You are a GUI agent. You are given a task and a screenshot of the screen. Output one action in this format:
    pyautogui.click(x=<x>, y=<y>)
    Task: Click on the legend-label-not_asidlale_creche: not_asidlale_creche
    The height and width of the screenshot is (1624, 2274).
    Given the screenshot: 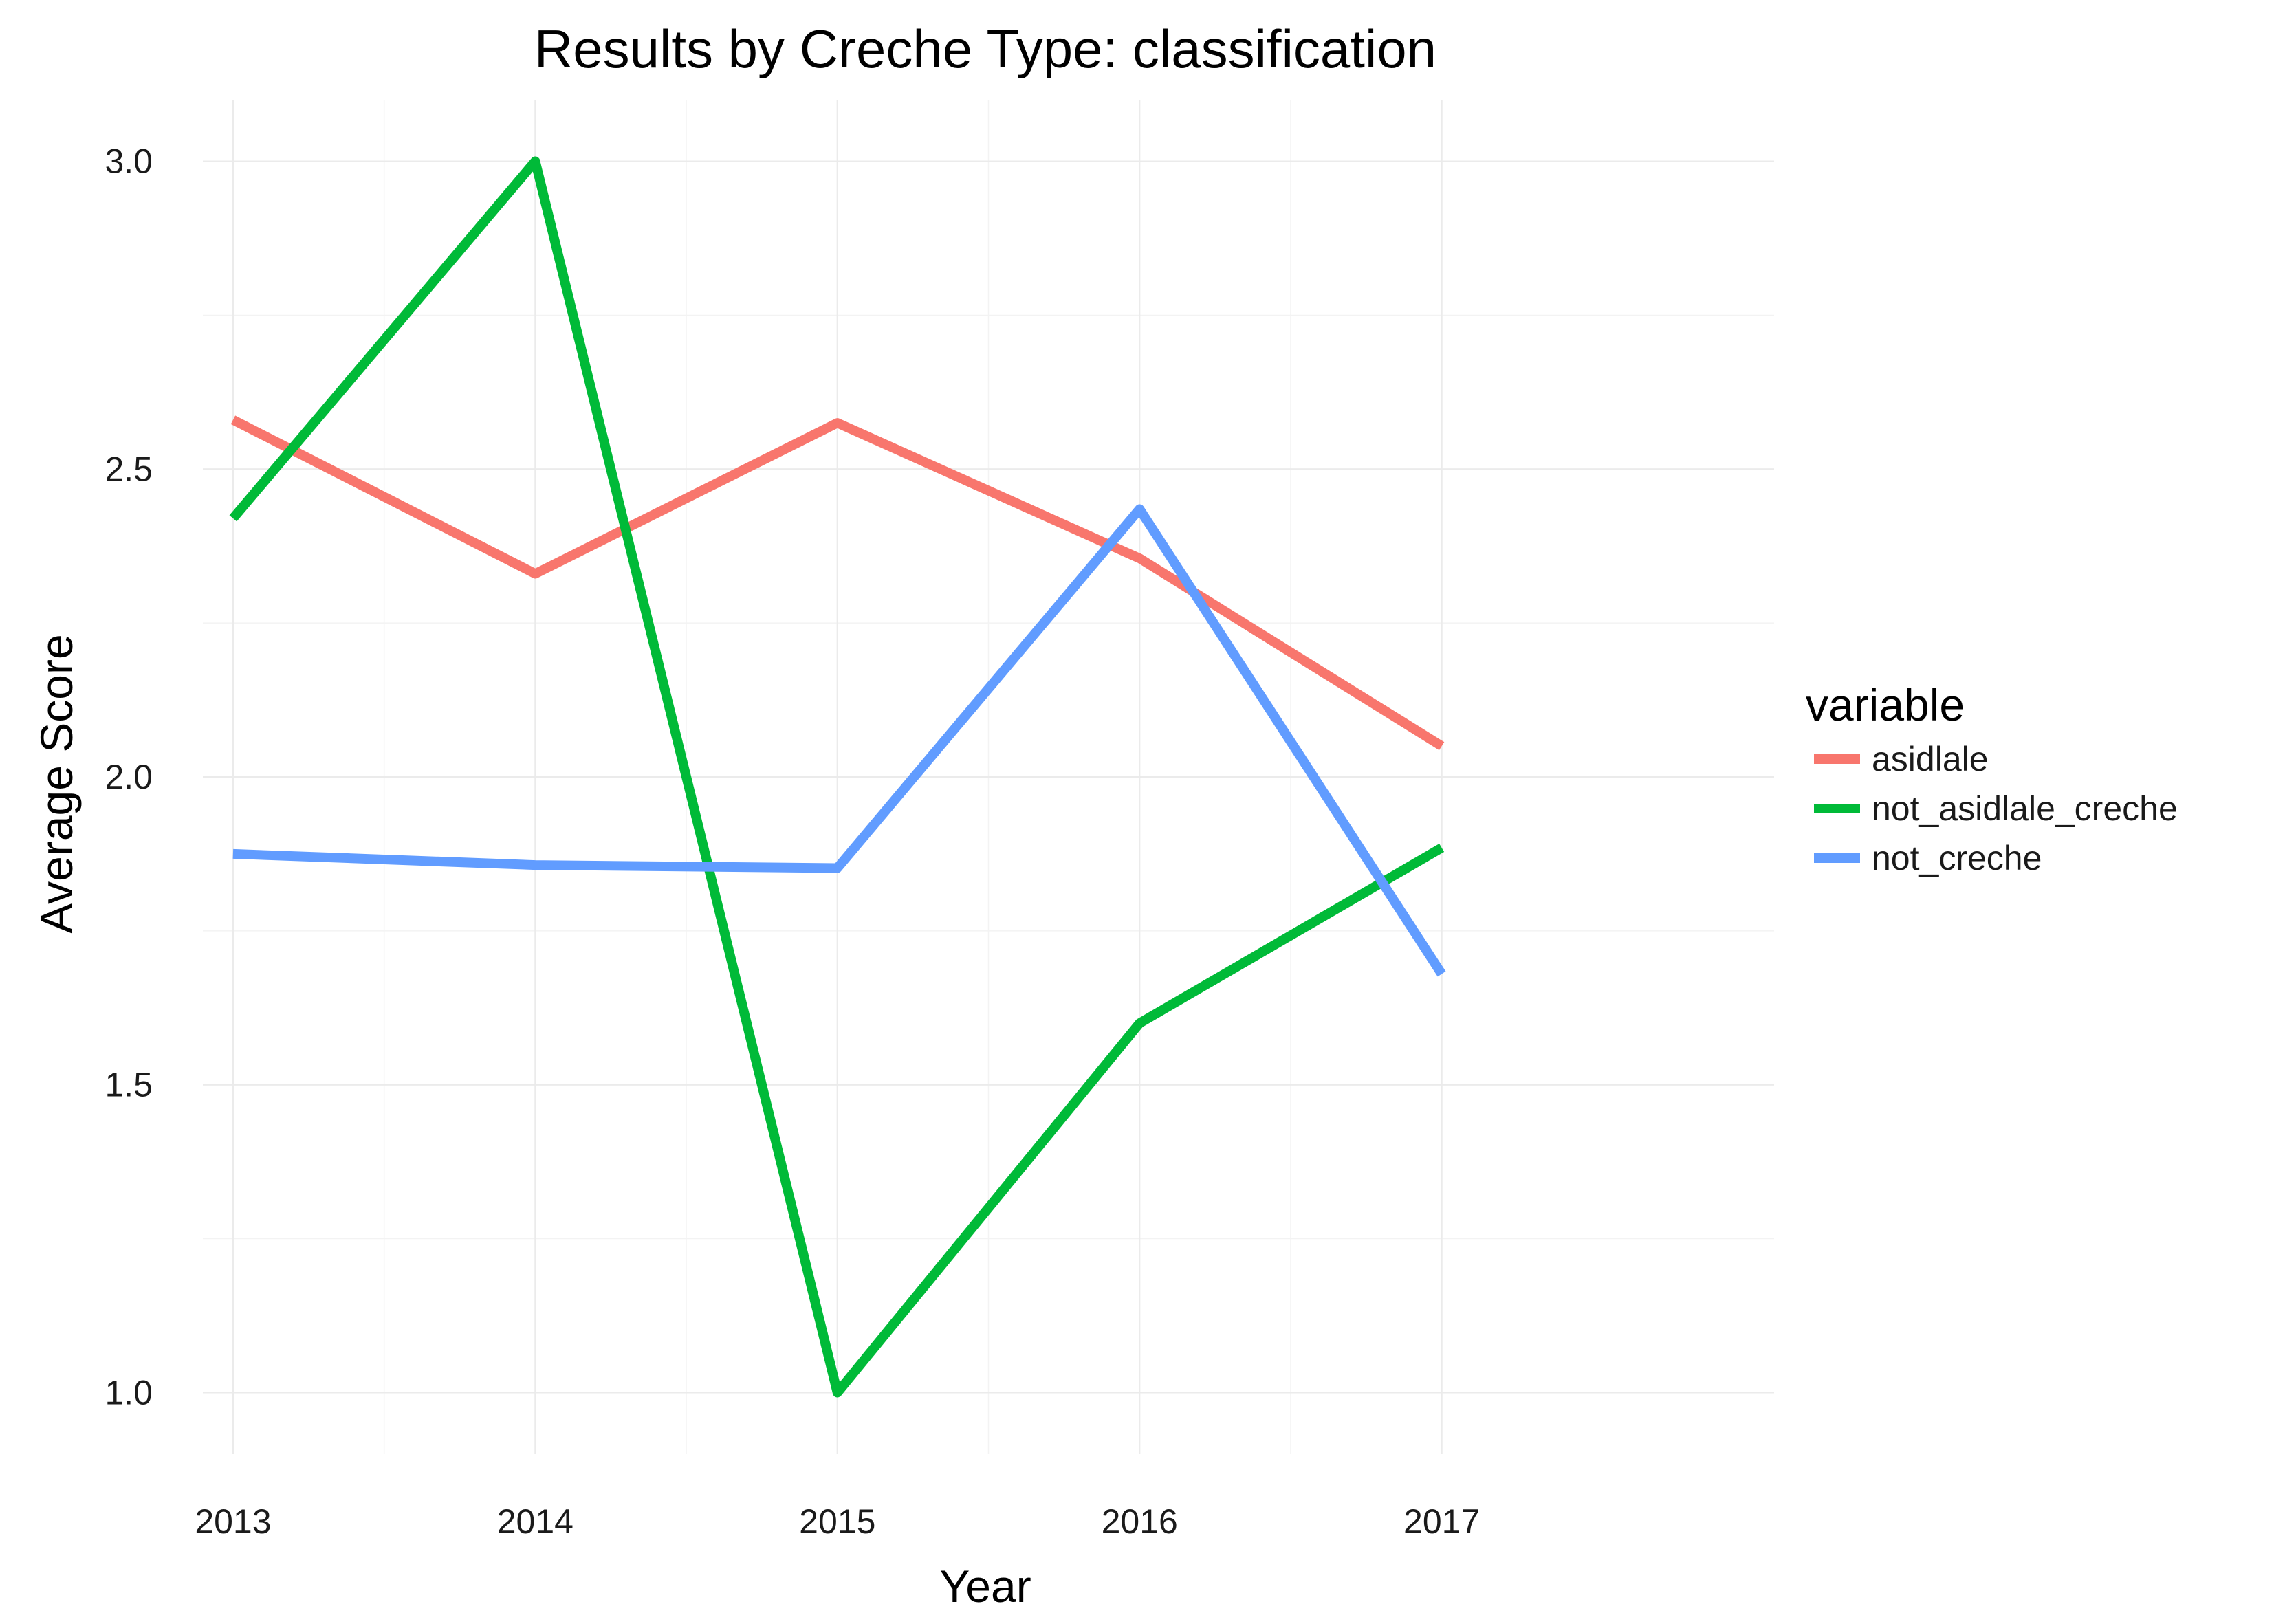 What is the action you would take?
    pyautogui.click(x=2025, y=808)
    